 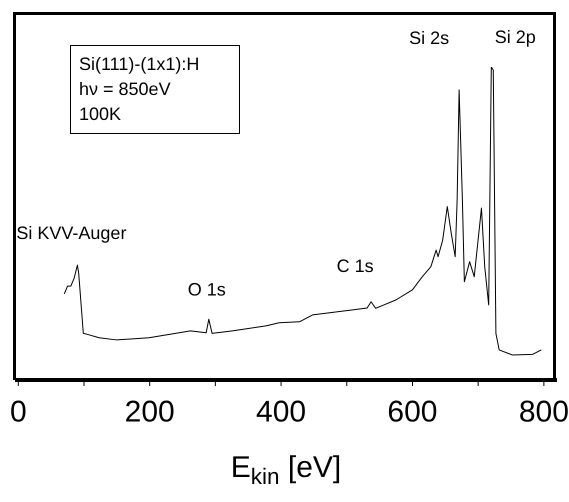 What do you see at coordinates (281, 411) in the screenshot?
I see `x-tick-label: 400` at bounding box center [281, 411].